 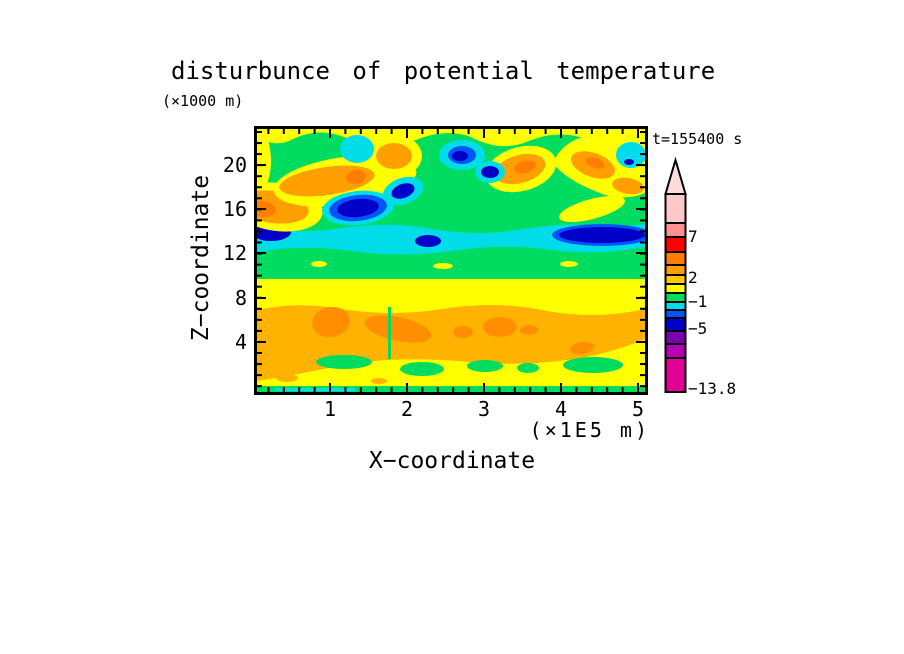 I want to click on z-tick-label: 20, so click(x=234, y=165).